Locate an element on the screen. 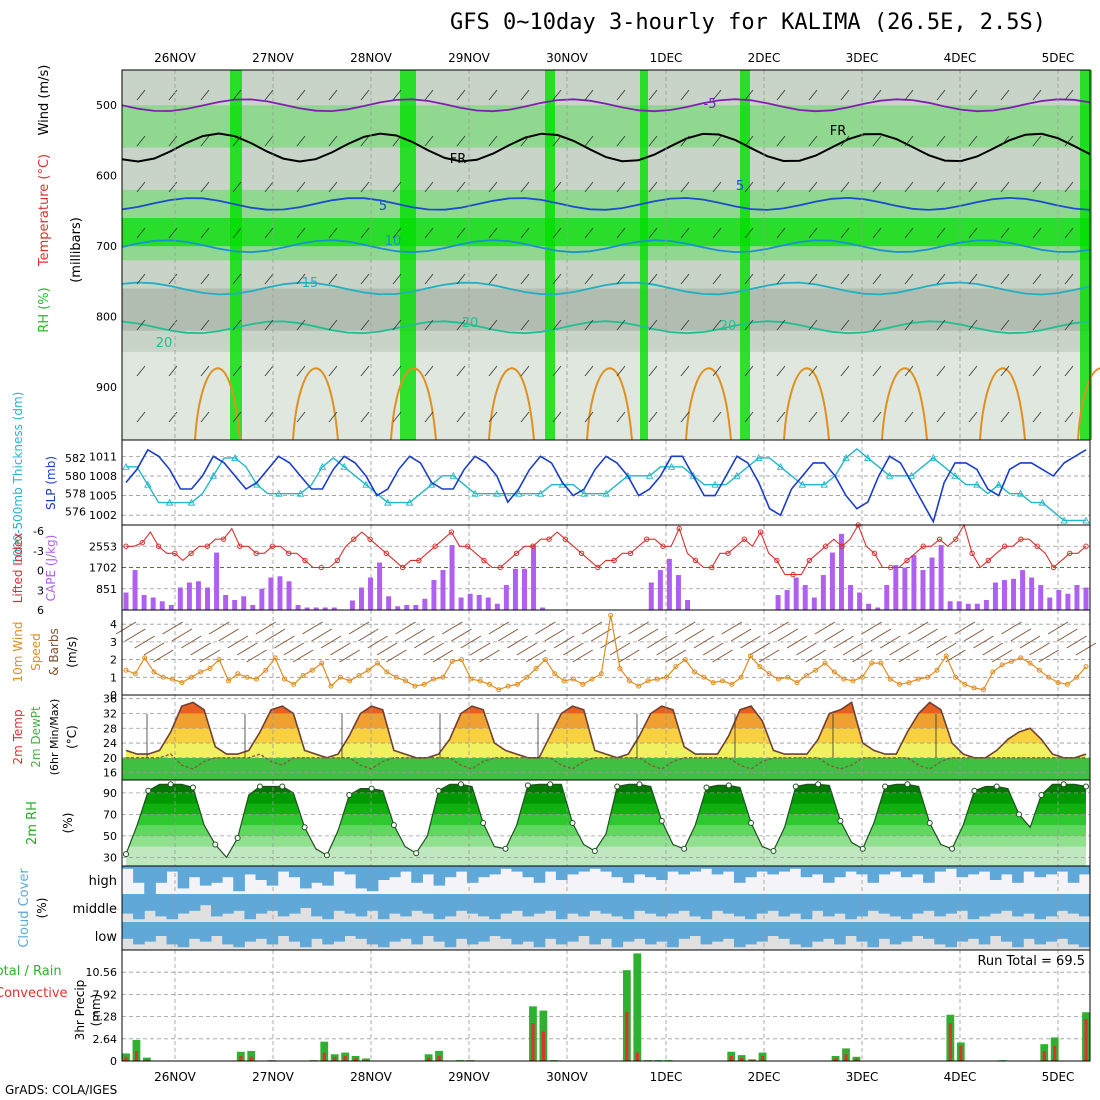  series-slp-line is located at coordinates (606, 486).